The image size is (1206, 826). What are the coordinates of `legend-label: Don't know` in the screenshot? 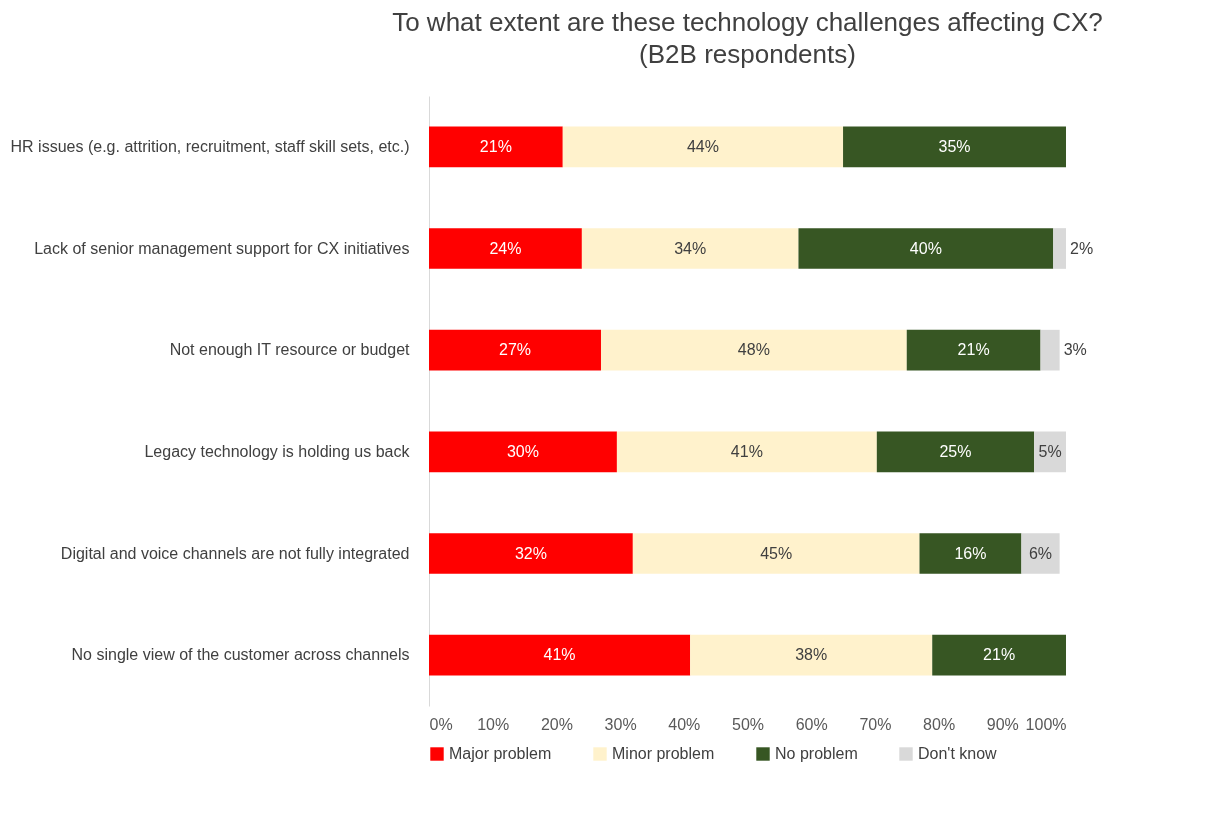 It's located at (958, 753).